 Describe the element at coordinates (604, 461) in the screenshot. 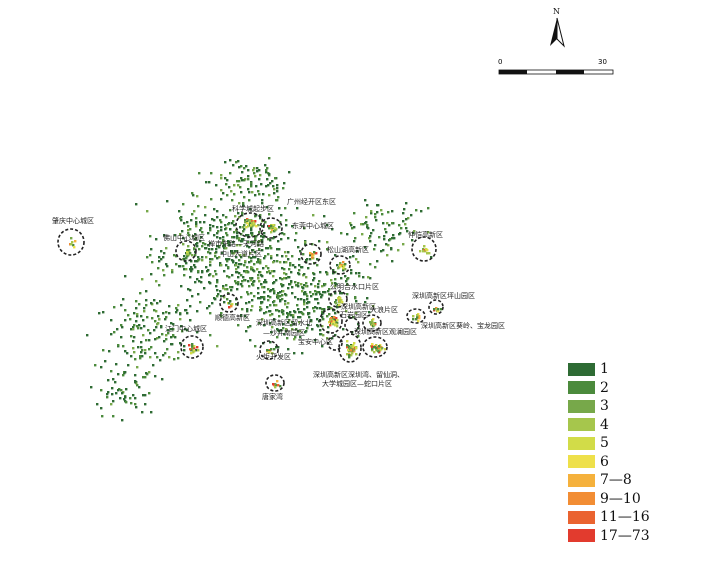

I see `legend-label: 6` at that location.